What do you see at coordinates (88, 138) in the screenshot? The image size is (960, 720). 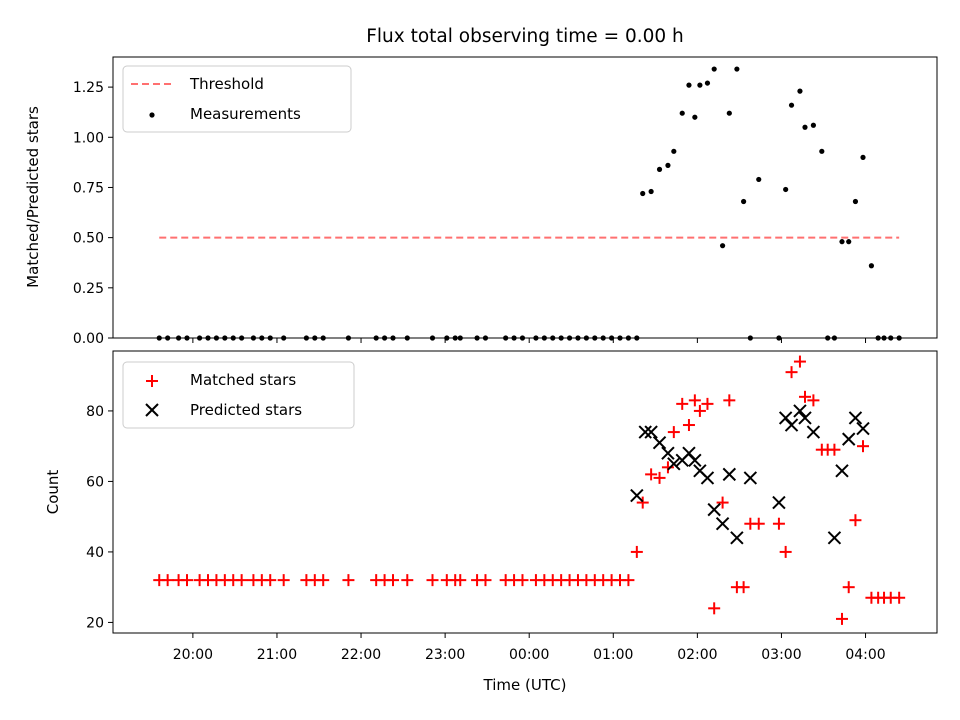 I see `ratio-y-tick-label: 1.00` at bounding box center [88, 138].